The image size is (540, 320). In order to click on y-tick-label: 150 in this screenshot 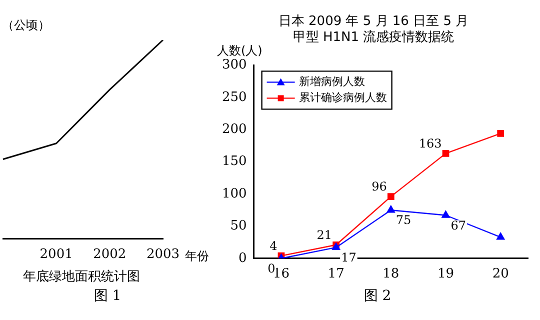, I will do `click(234, 162)`.